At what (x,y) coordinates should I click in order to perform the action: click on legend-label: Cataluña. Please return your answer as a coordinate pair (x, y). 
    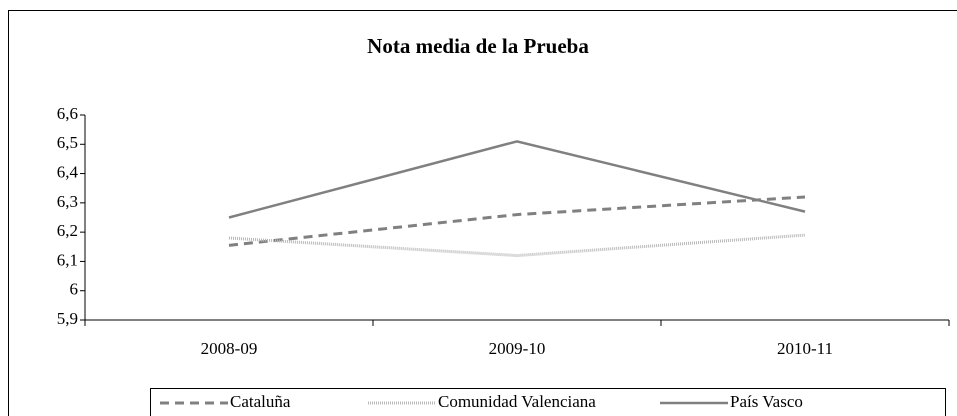
    Looking at the image, I should click on (260, 401).